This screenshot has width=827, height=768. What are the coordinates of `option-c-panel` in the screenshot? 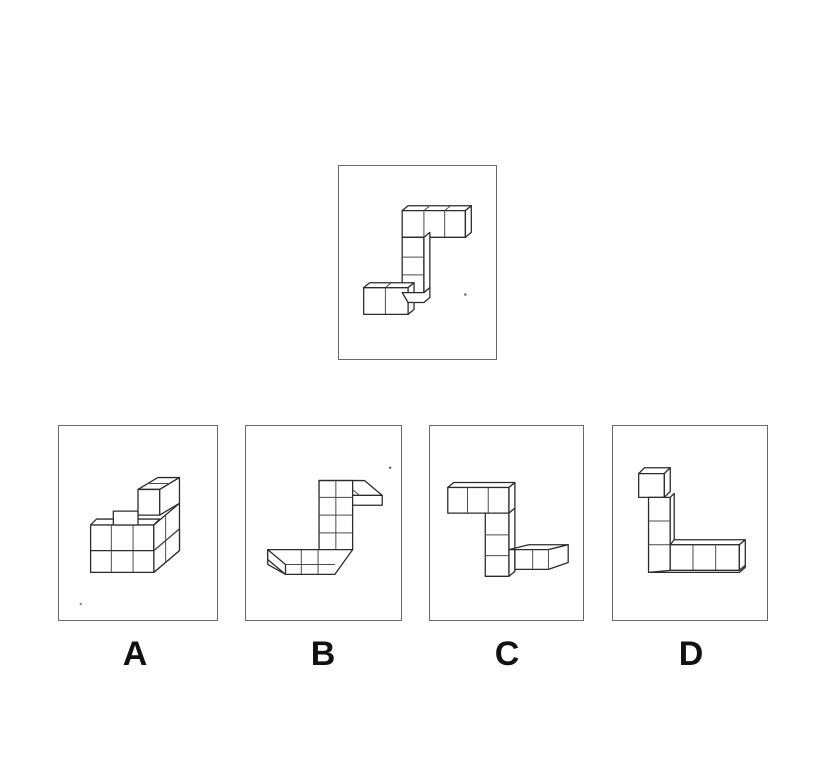 It's located at (506, 523).